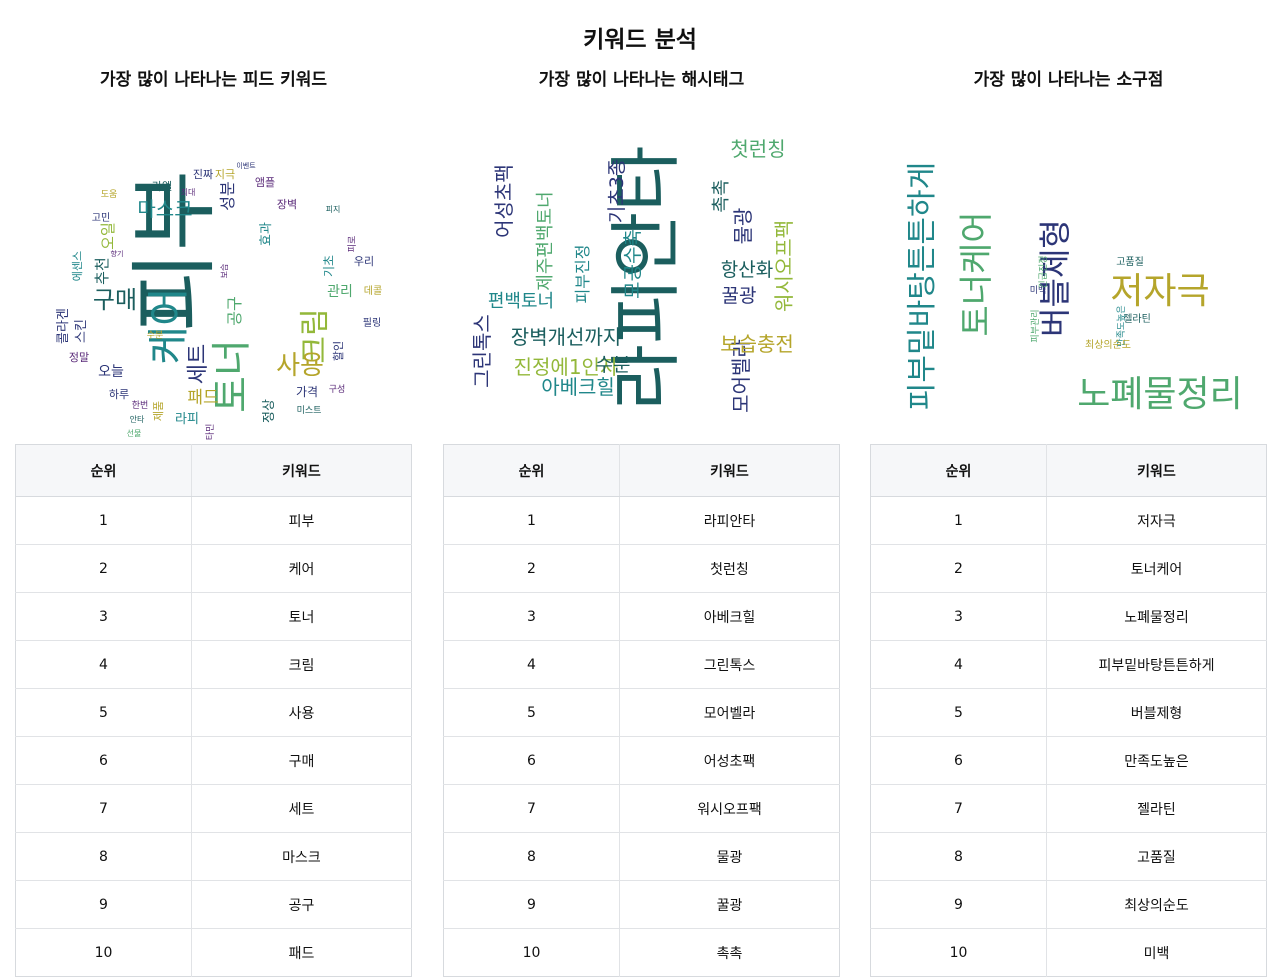 Image resolution: width=1280 pixels, height=977 pixels. What do you see at coordinates (958, 760) in the screenshot?
I see `rank-cell: 6` at bounding box center [958, 760].